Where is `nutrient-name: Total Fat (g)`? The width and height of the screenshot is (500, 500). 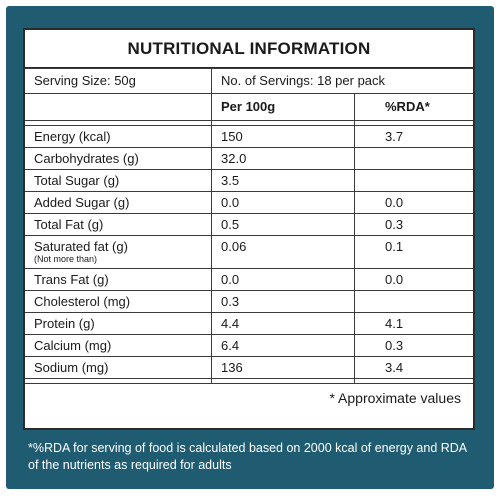
nutrient-name: Total Fat (g) is located at coordinates (118, 224).